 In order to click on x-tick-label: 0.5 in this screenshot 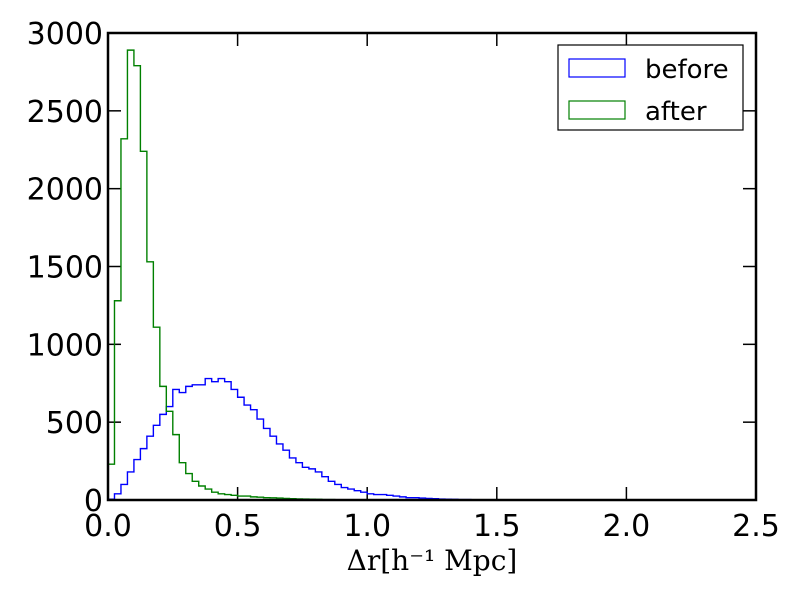, I will do `click(238, 526)`.